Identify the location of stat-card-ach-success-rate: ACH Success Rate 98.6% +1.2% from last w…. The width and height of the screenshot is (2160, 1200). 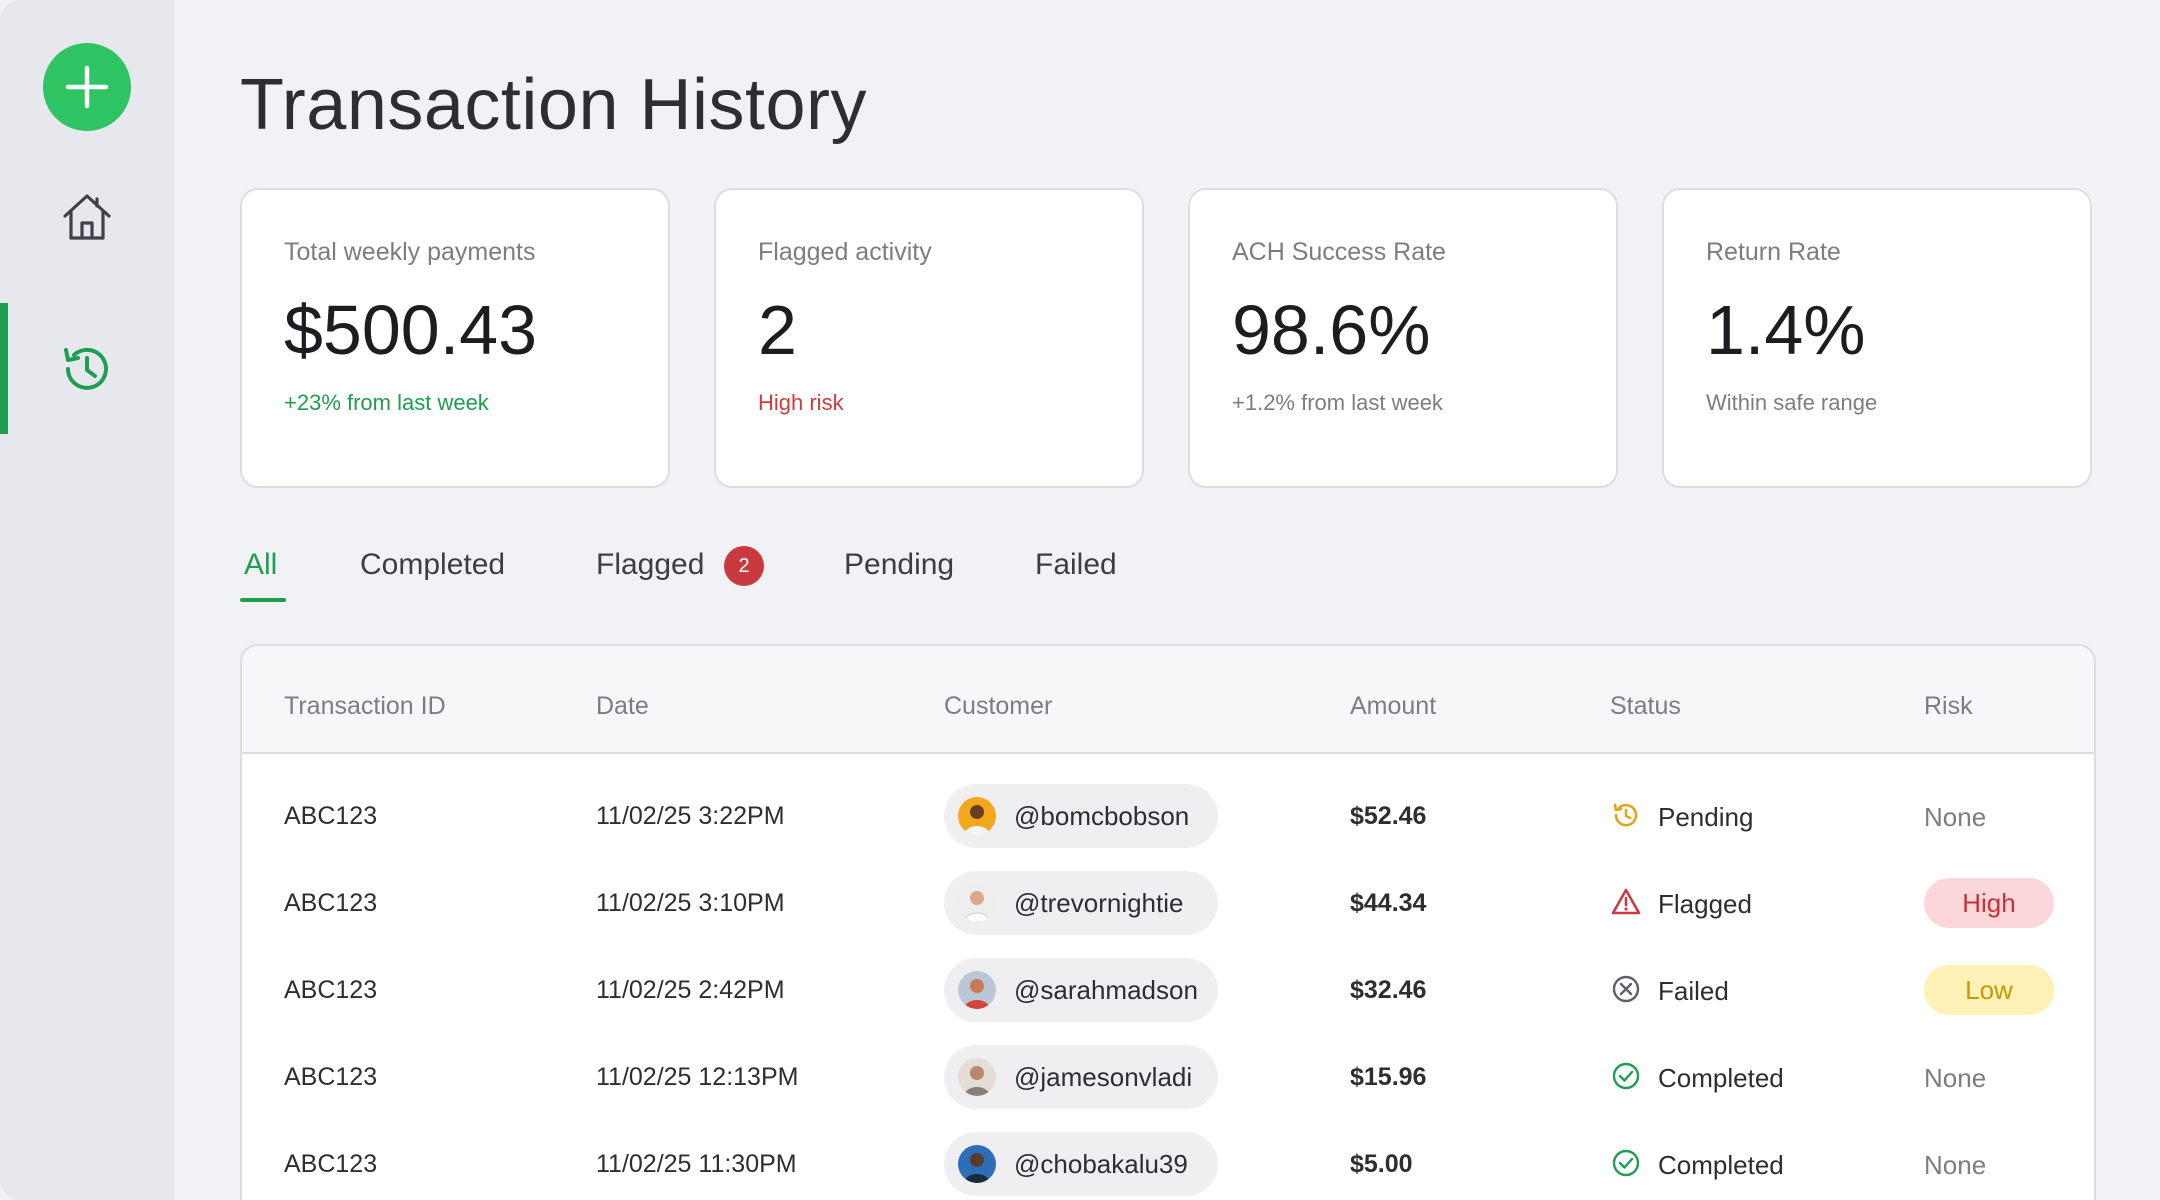
(1403, 338).